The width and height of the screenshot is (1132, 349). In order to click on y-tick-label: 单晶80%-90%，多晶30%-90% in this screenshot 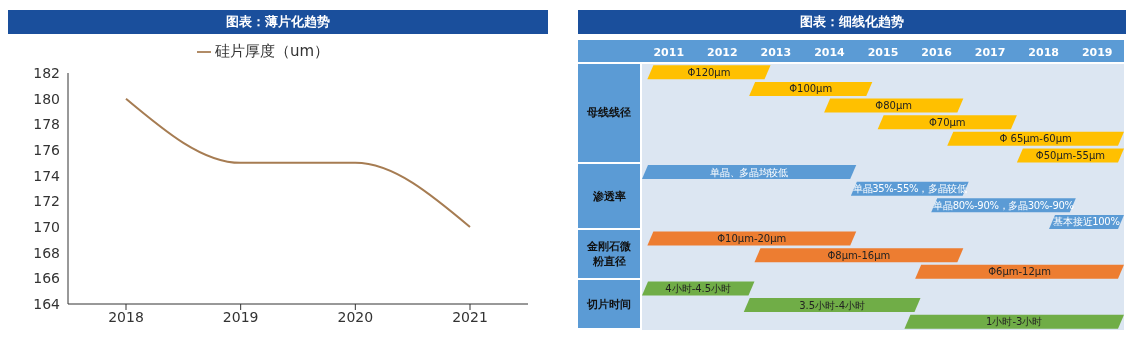, I will do `click(1003, 205)`.